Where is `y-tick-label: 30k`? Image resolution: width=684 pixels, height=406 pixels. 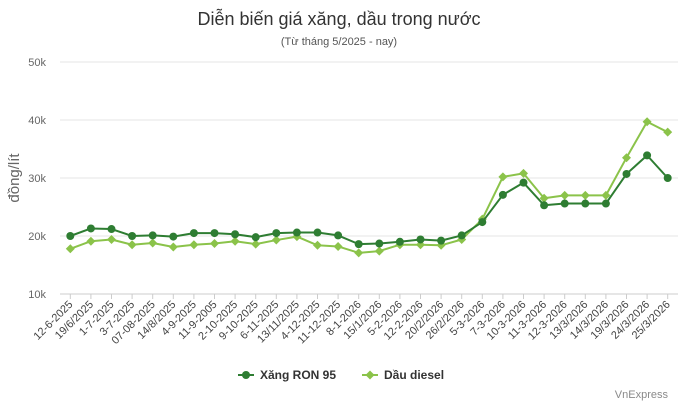 y-tick-label: 30k is located at coordinates (37, 179).